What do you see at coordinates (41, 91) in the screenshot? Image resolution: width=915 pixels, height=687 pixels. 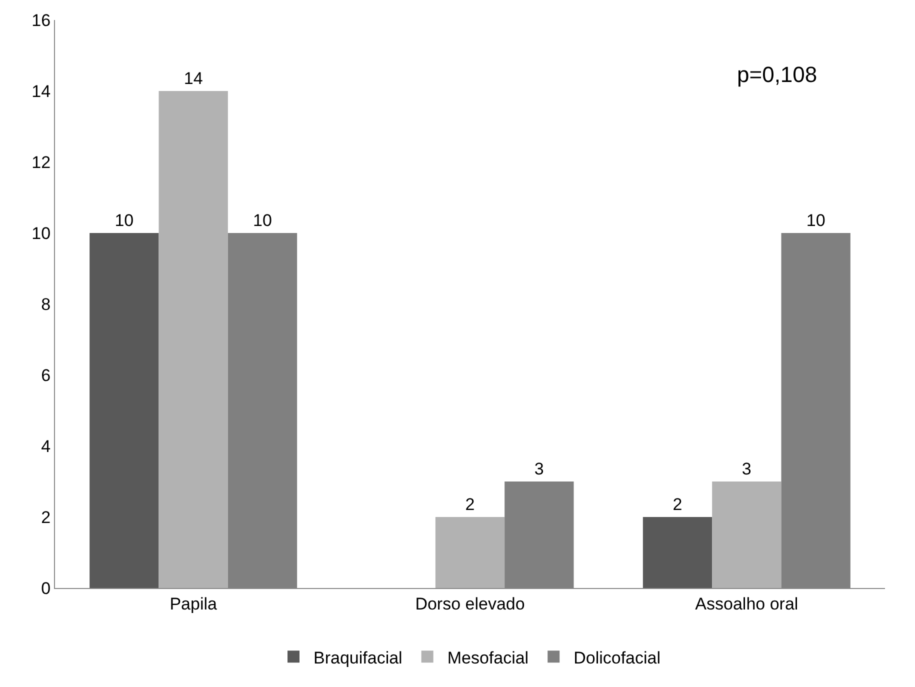 I see `y-tick-label: 14` at bounding box center [41, 91].